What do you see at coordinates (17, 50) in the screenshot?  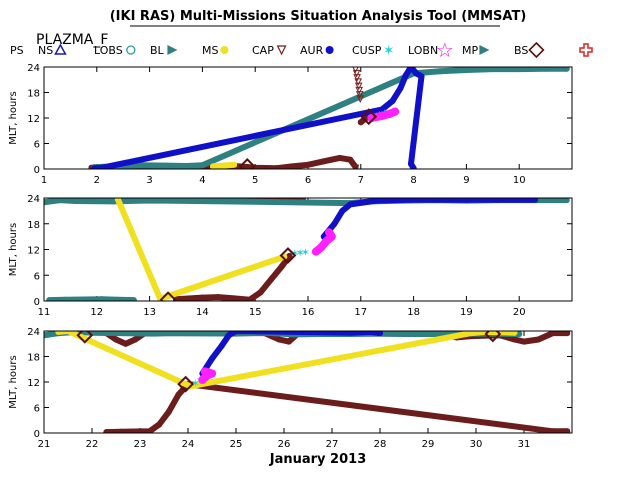 I see `legend-label: PS` at bounding box center [17, 50].